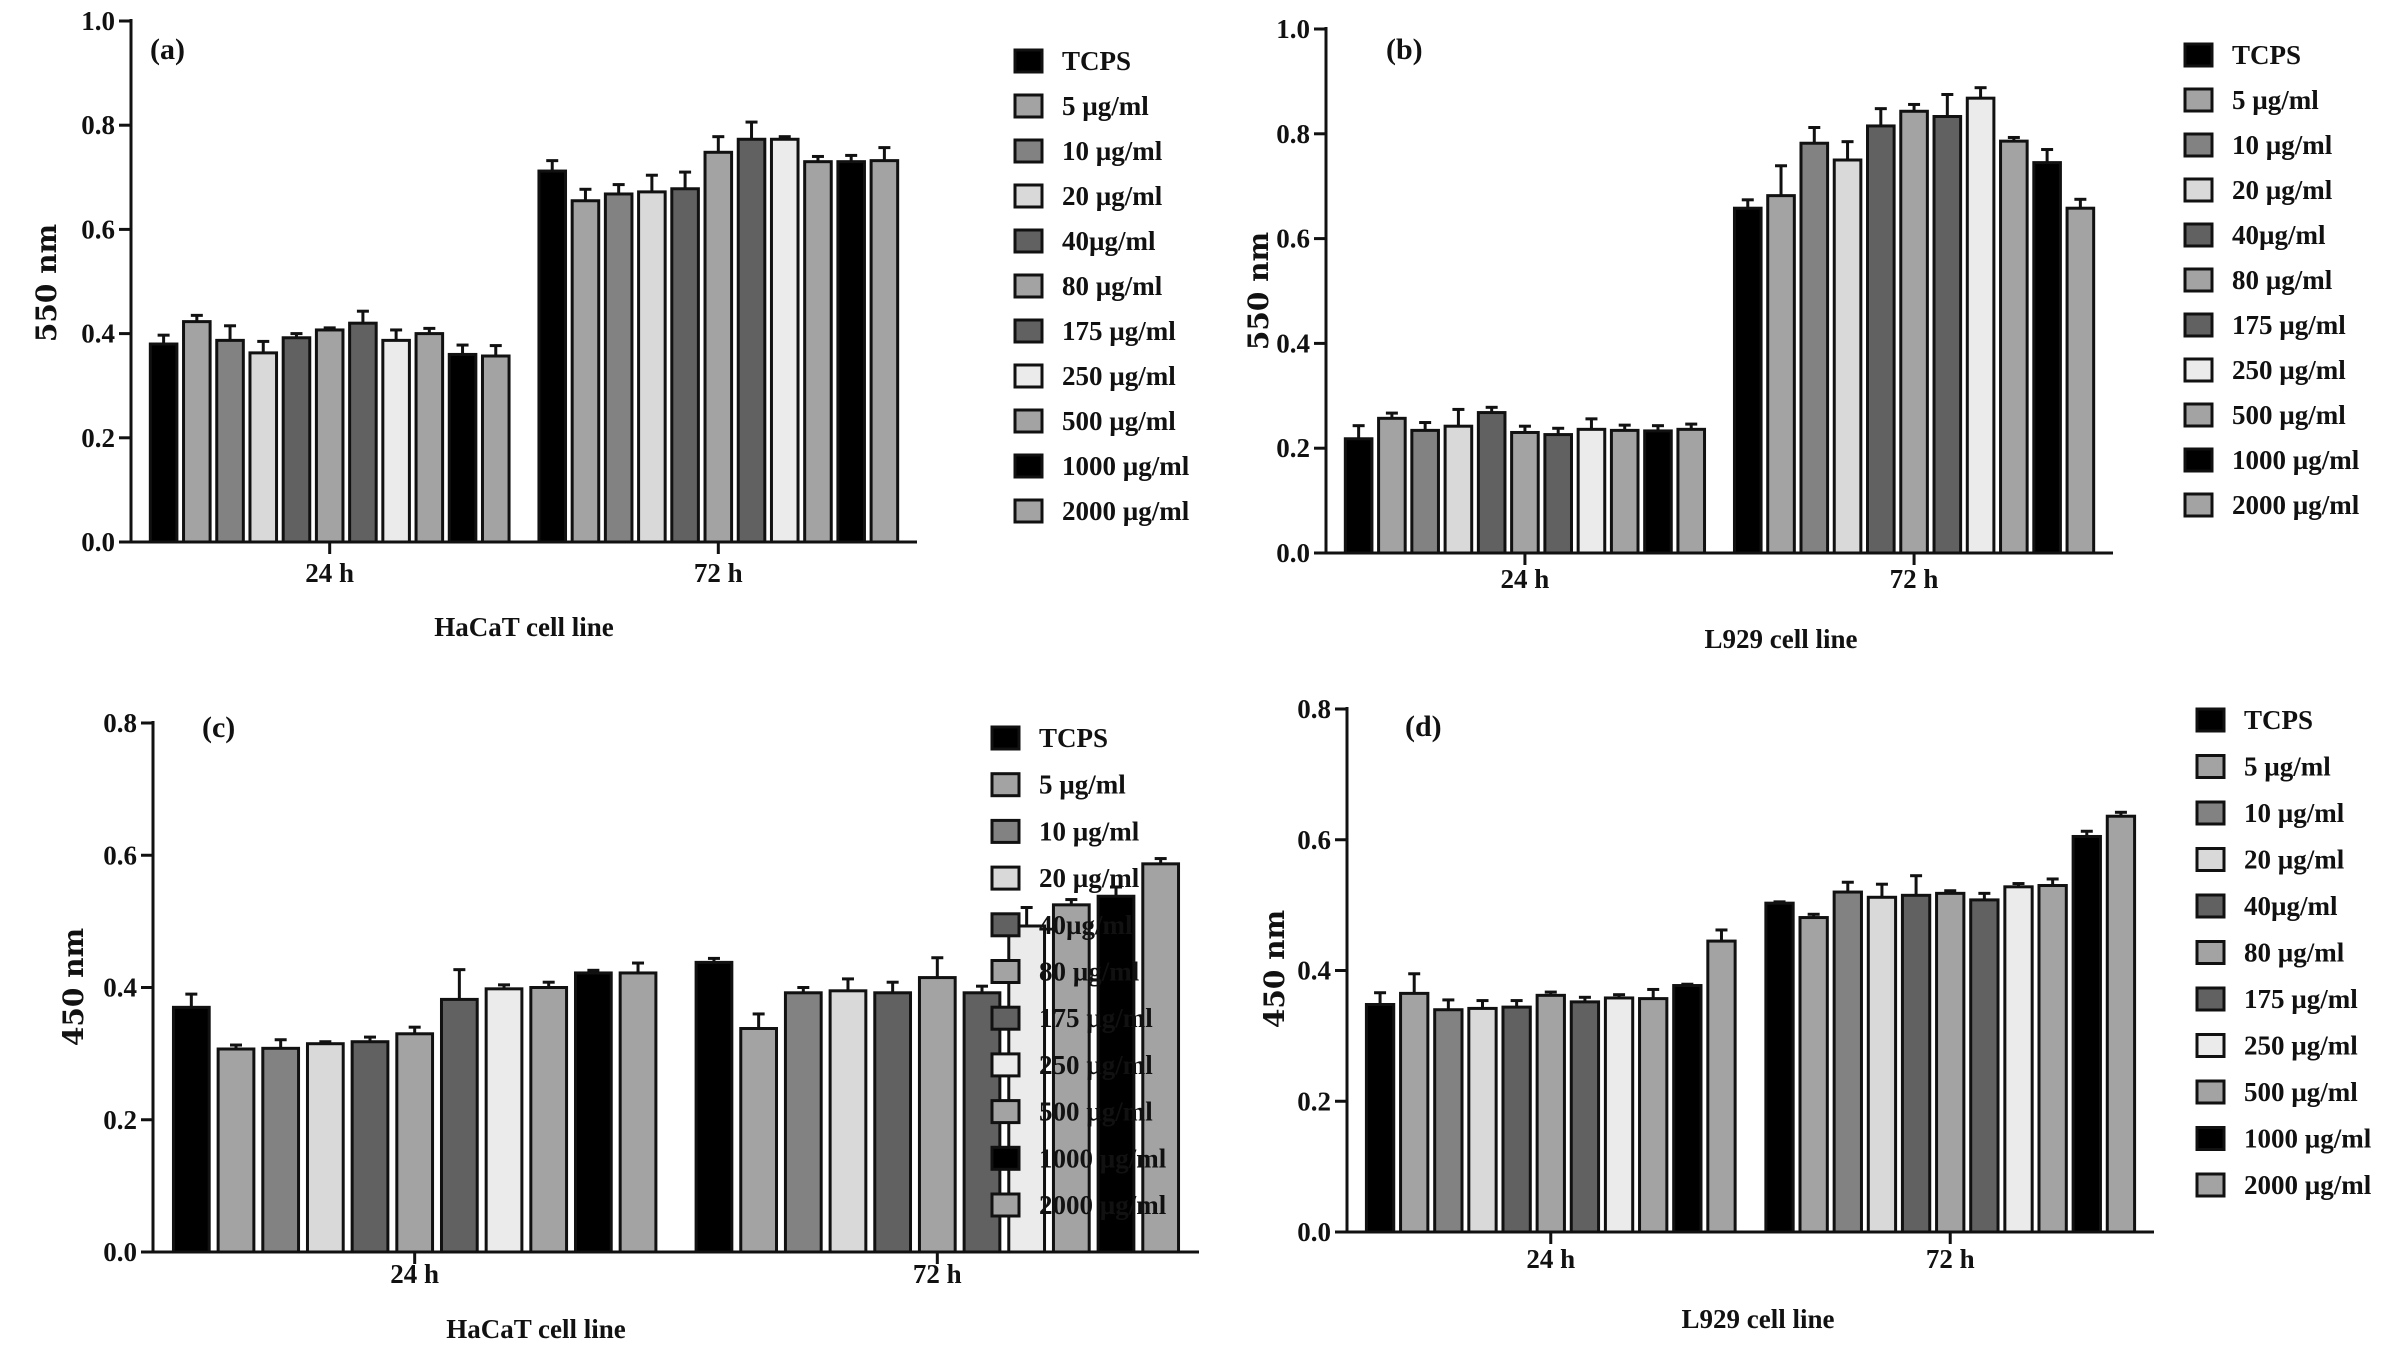  I want to click on legend-label: TCPS, so click(2266, 55).